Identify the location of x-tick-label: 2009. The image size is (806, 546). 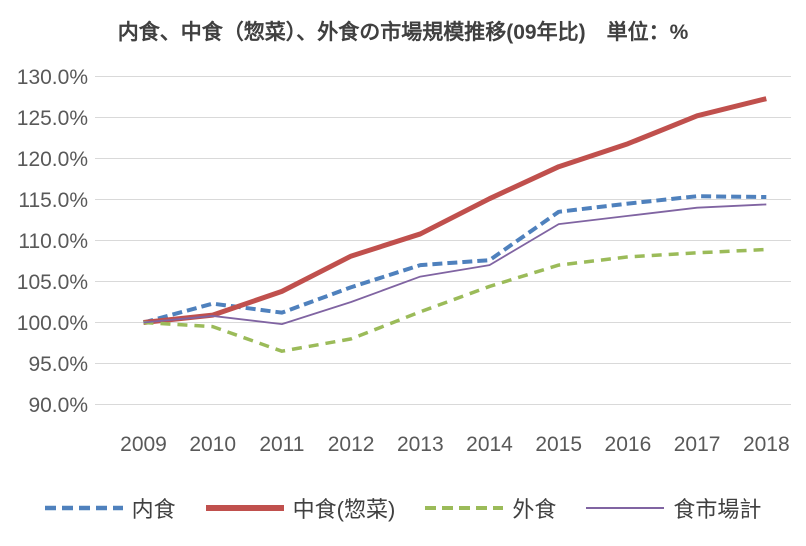
(143, 444).